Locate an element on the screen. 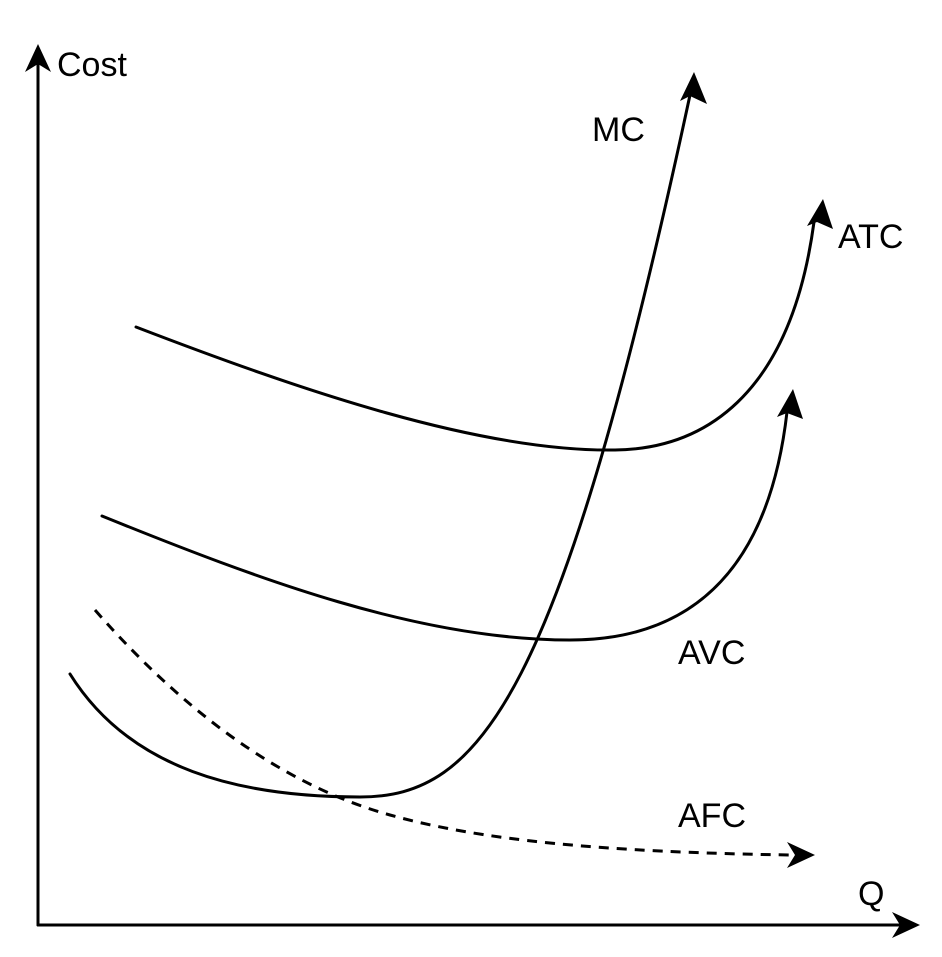 The height and width of the screenshot is (957, 942). atc-label: ATC is located at coordinates (870, 237).